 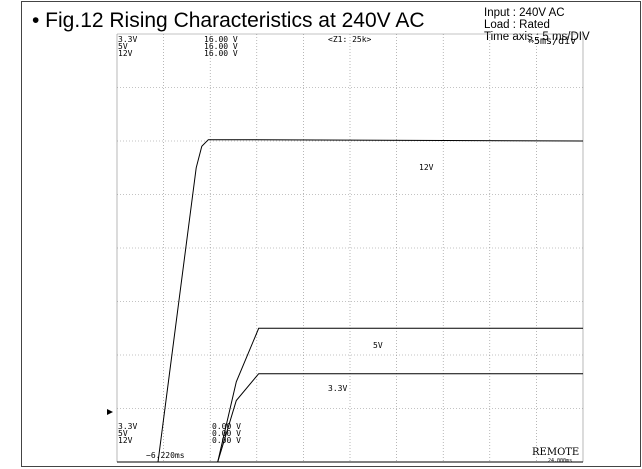 What do you see at coordinates (378, 345) in the screenshot?
I see `trace-label-5v: 5V` at bounding box center [378, 345].